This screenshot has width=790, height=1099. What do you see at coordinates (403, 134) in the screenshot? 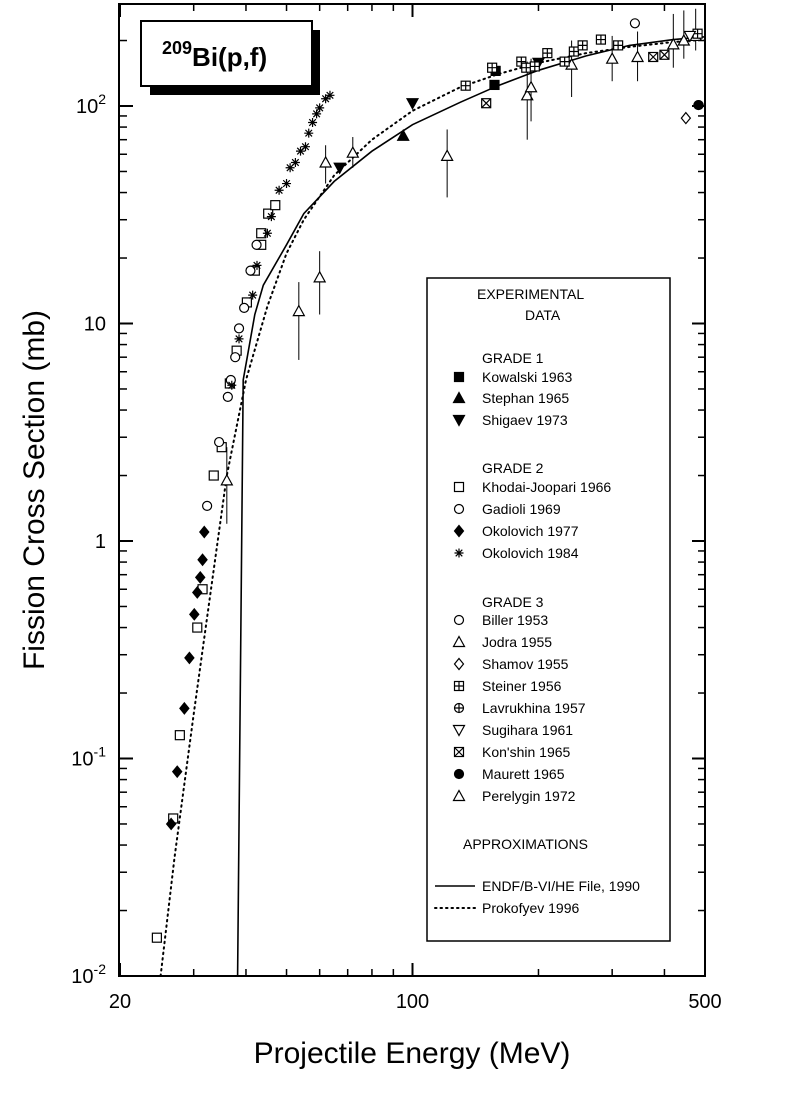
I see `point-stephan-1965` at bounding box center [403, 134].